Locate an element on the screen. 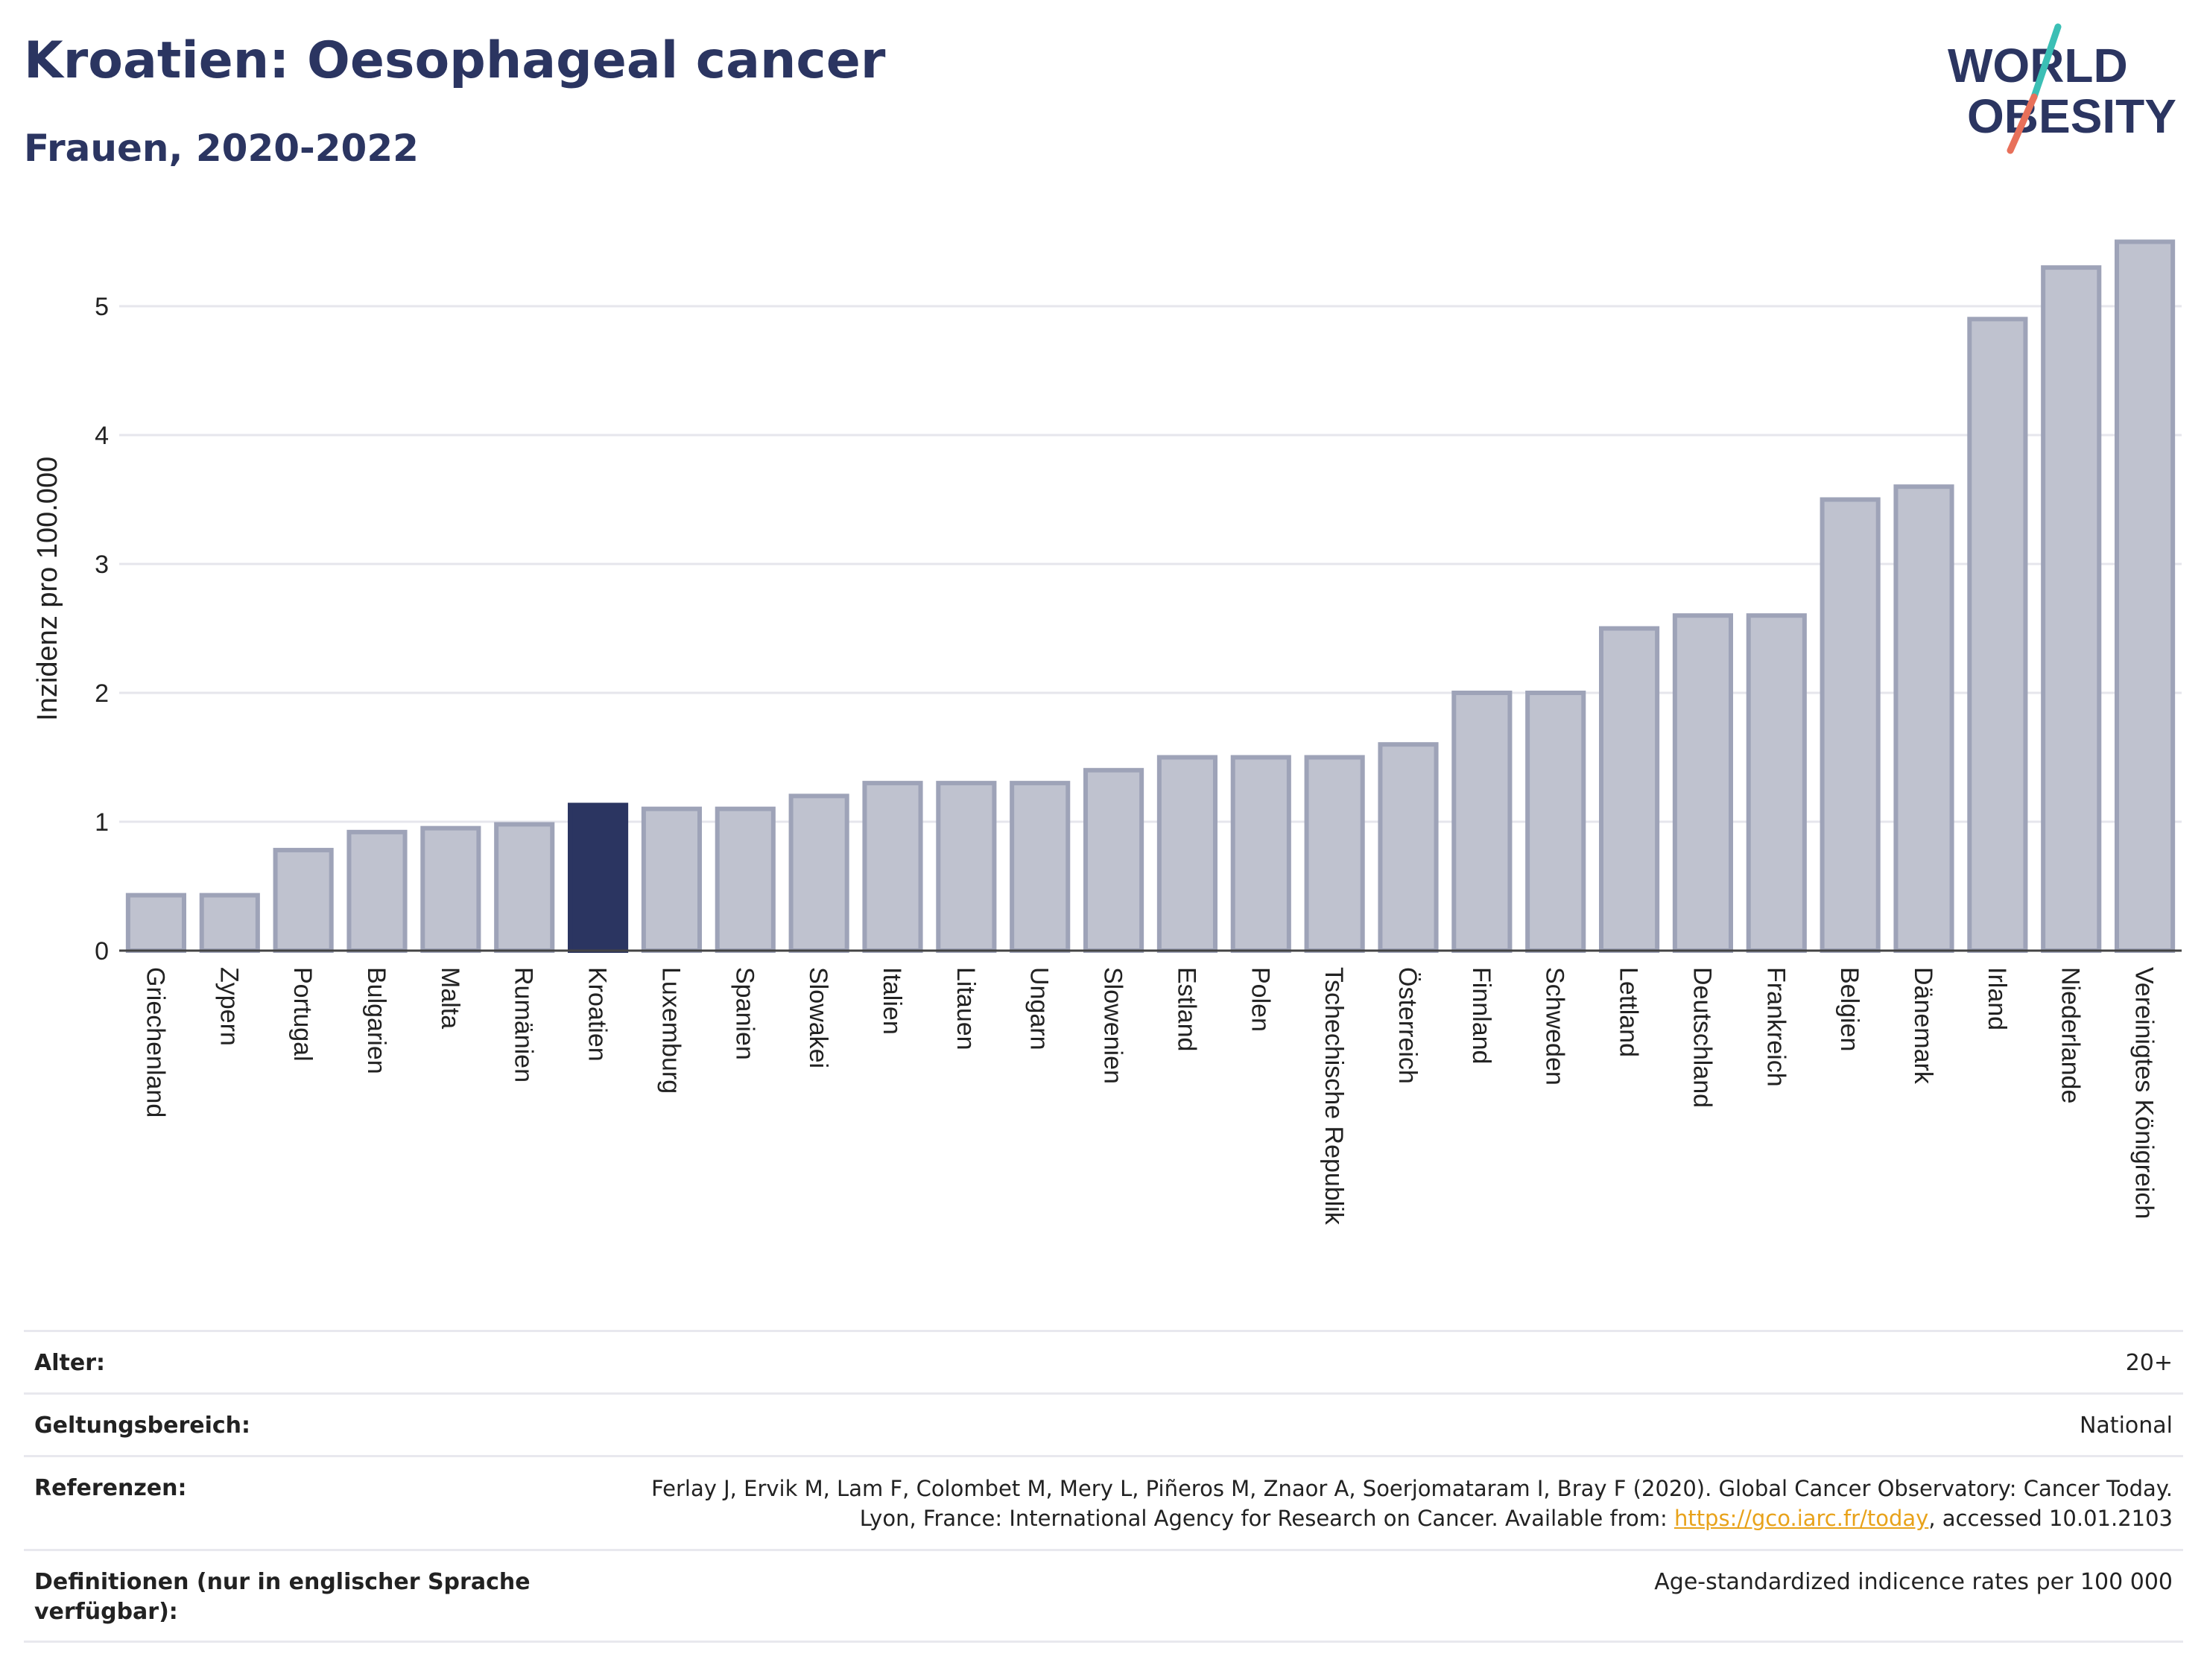 The height and width of the screenshot is (1680, 2204). world-obesity-logo: WORLD OBESITY is located at coordinates (2062, 88).